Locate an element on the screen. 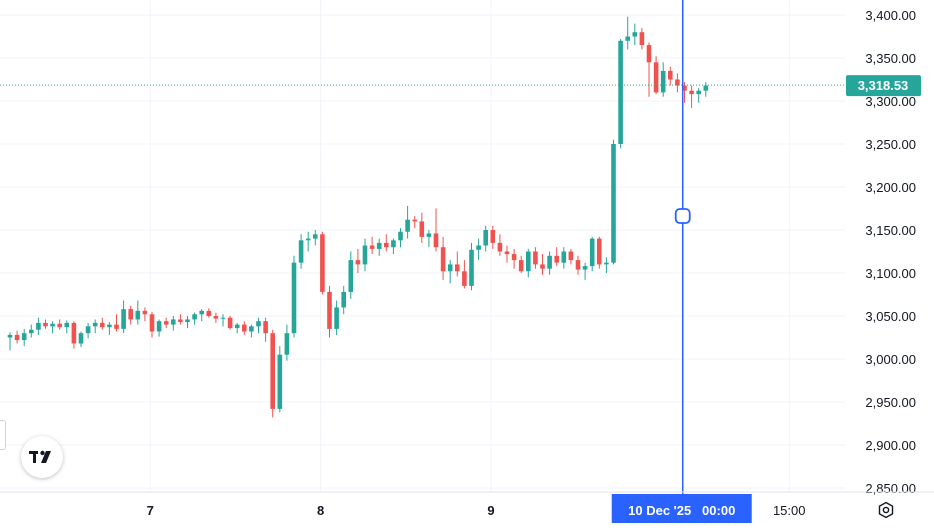  crosshair-time-label: 10 Dec '25 00:00 is located at coordinates (681, 510).